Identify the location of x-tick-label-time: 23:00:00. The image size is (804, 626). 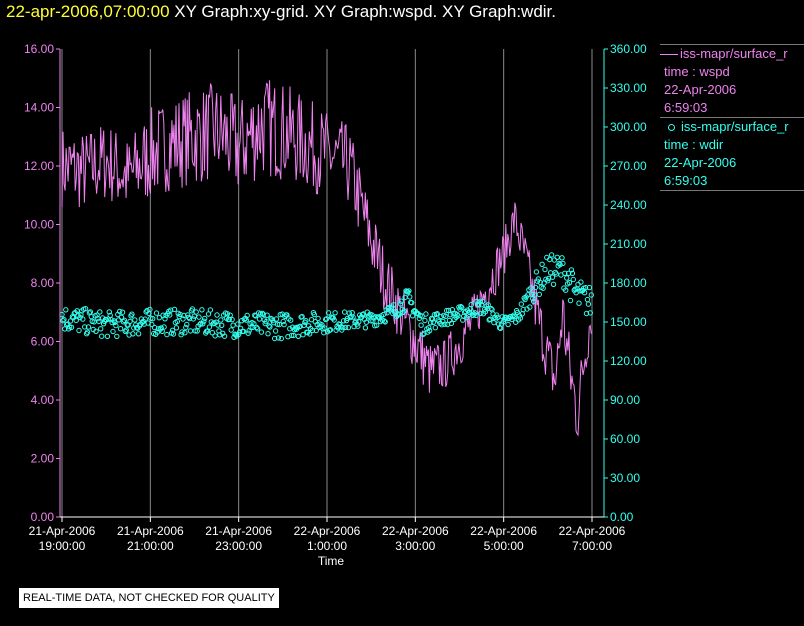
(238, 546).